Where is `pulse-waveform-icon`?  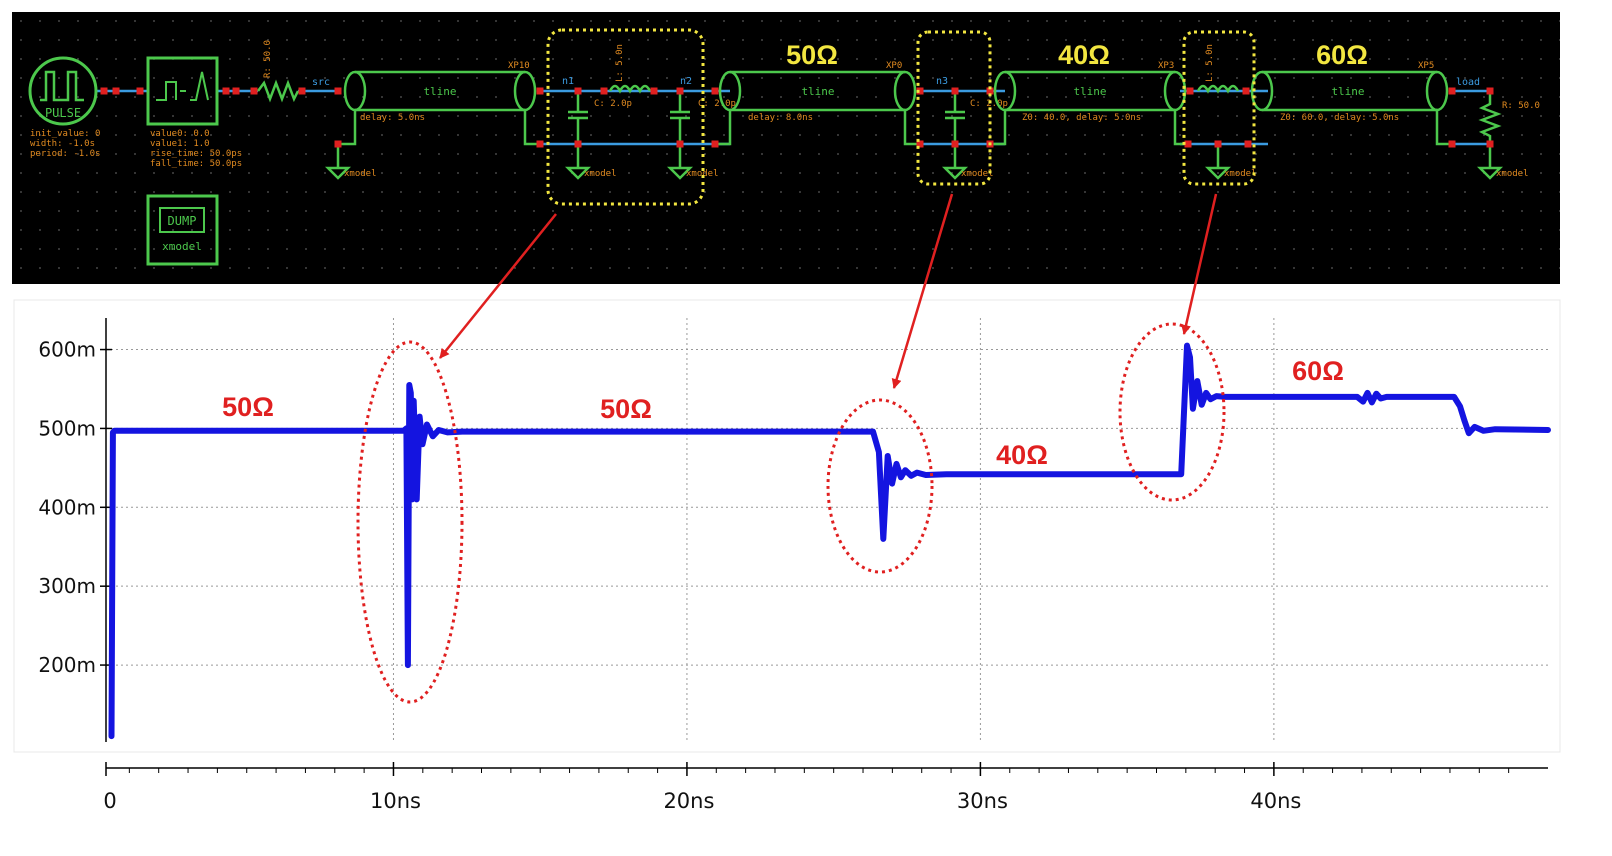
pulse-waveform-icon is located at coordinates (62, 86).